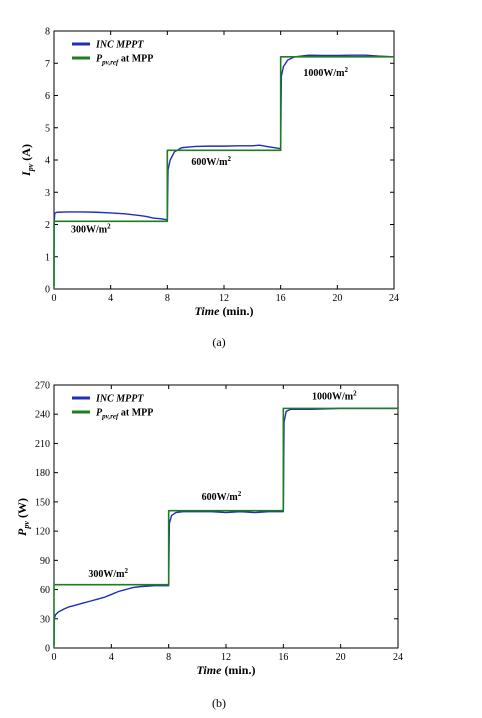 Image resolution: width=482 pixels, height=718 pixels. I want to click on y-tick-label: 120, so click(42, 532).